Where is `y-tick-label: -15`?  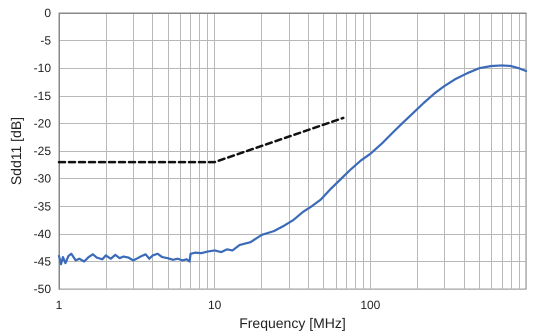 y-tick-label: -15 is located at coordinates (43, 95).